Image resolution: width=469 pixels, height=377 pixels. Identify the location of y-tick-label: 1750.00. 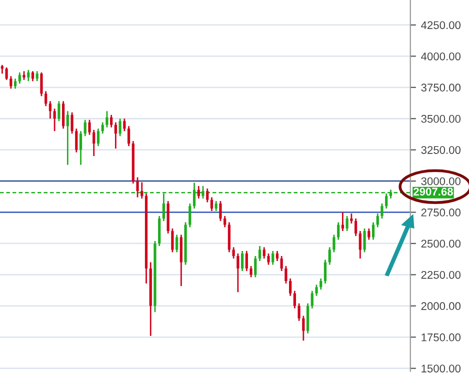
(441, 337).